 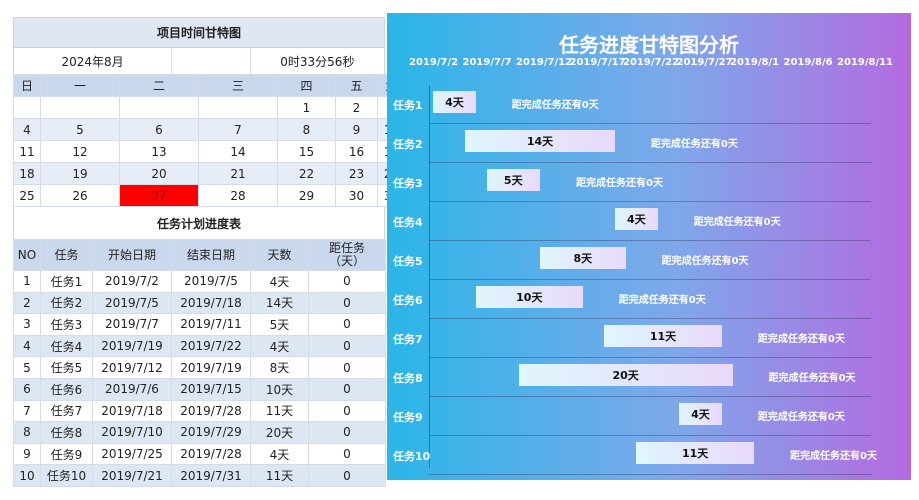 I want to click on gantt-row: 任务10 11天 距完成任务还有0天, so click(x=649, y=455).